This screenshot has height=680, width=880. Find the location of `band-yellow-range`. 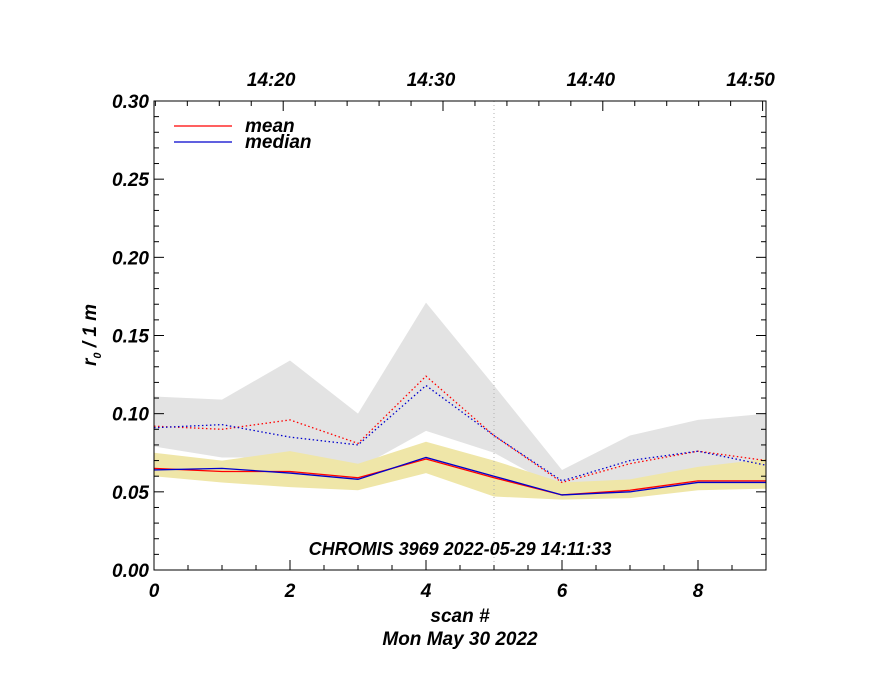

band-yellow-range is located at coordinates (460, 470).